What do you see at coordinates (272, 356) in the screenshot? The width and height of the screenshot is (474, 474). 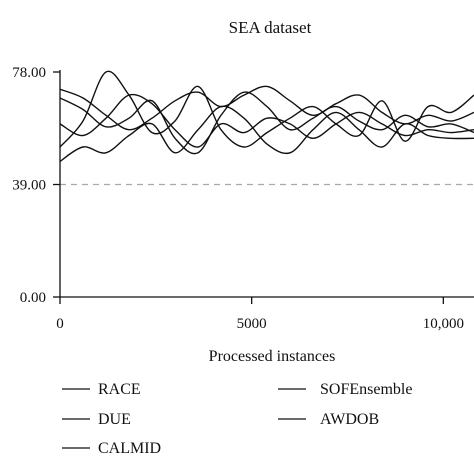 I see `x-axis-label: Processed instances` at bounding box center [272, 356].